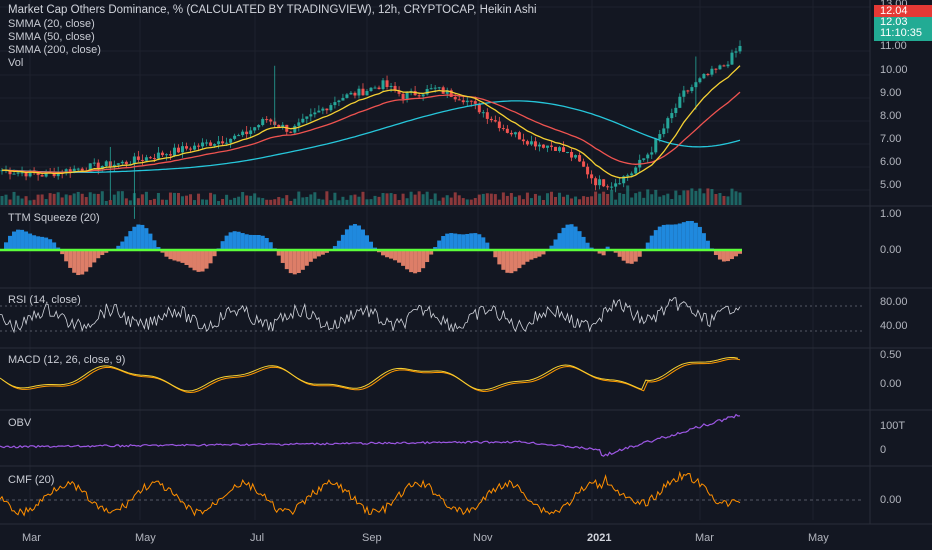  What do you see at coordinates (51, 24) in the screenshot?
I see `overlay-smma20-label: SMMA (20, close)` at bounding box center [51, 24].